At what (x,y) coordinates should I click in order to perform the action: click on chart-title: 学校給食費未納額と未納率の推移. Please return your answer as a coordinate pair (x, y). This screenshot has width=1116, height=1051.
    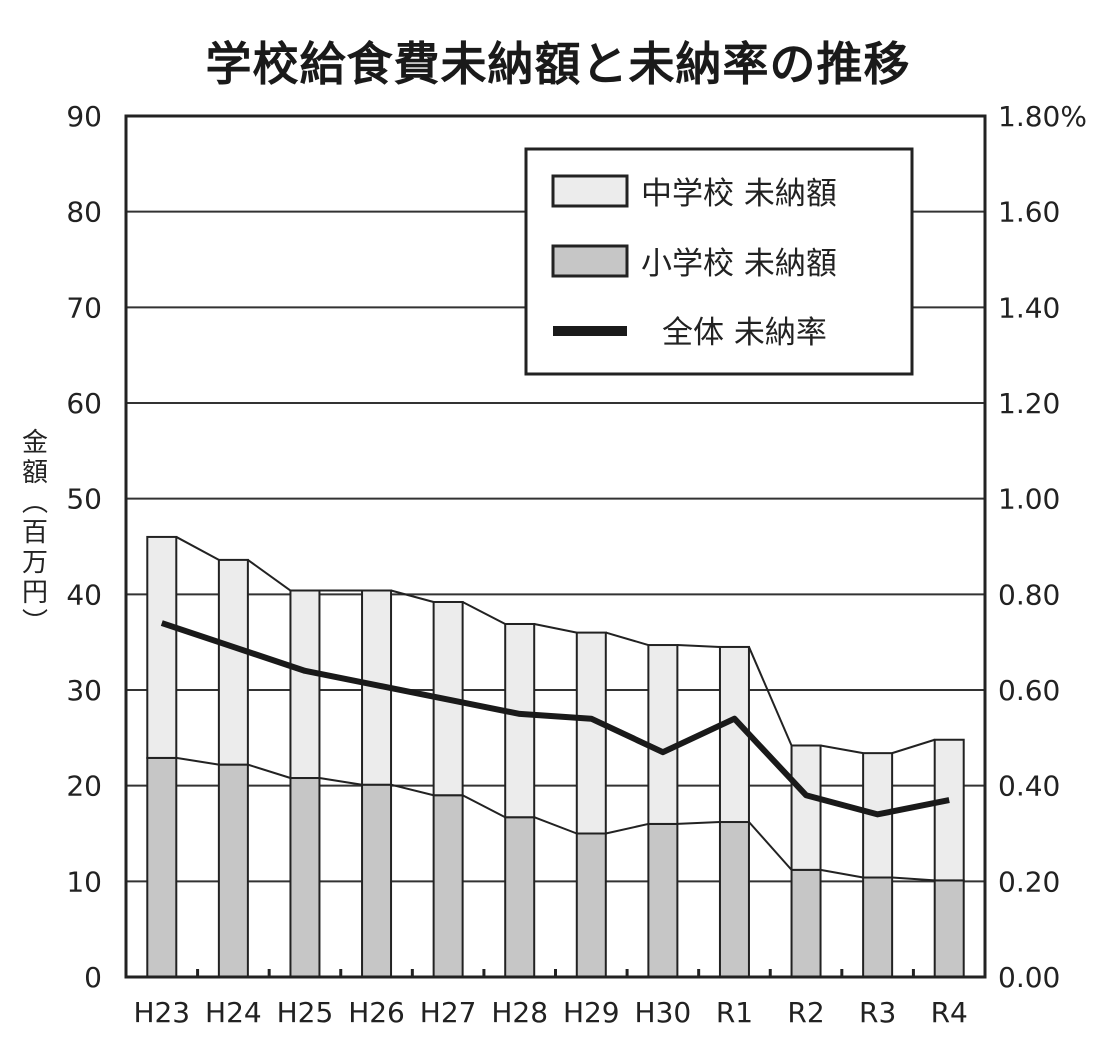
    Looking at the image, I should click on (558, 64).